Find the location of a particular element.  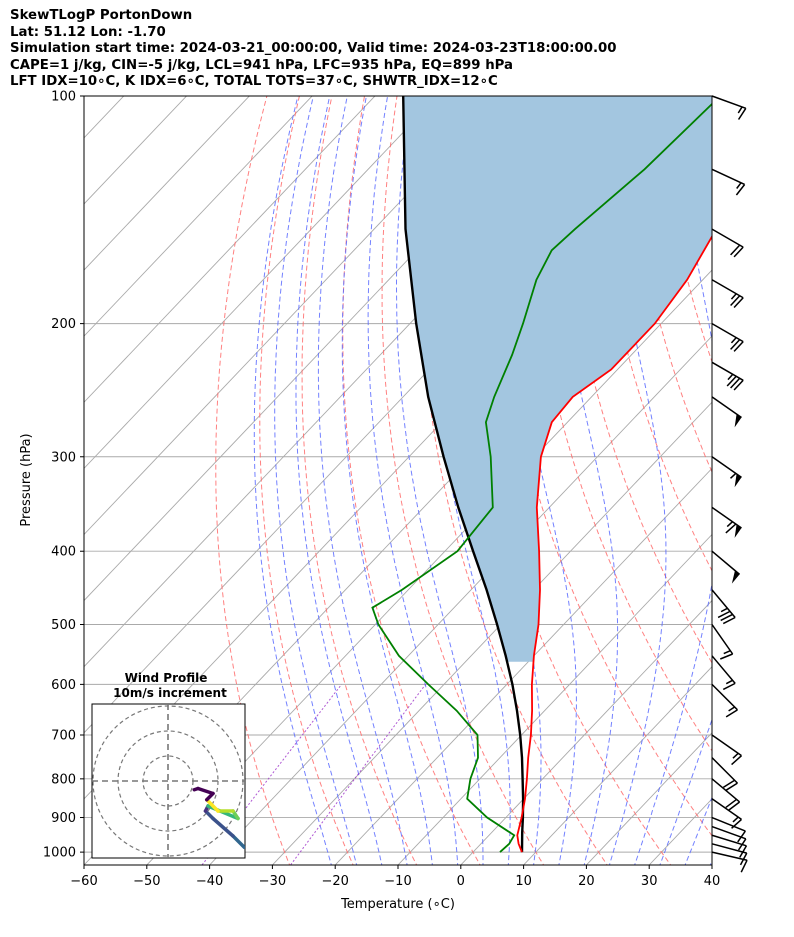

x-tick-label: −40 is located at coordinates (209, 881).